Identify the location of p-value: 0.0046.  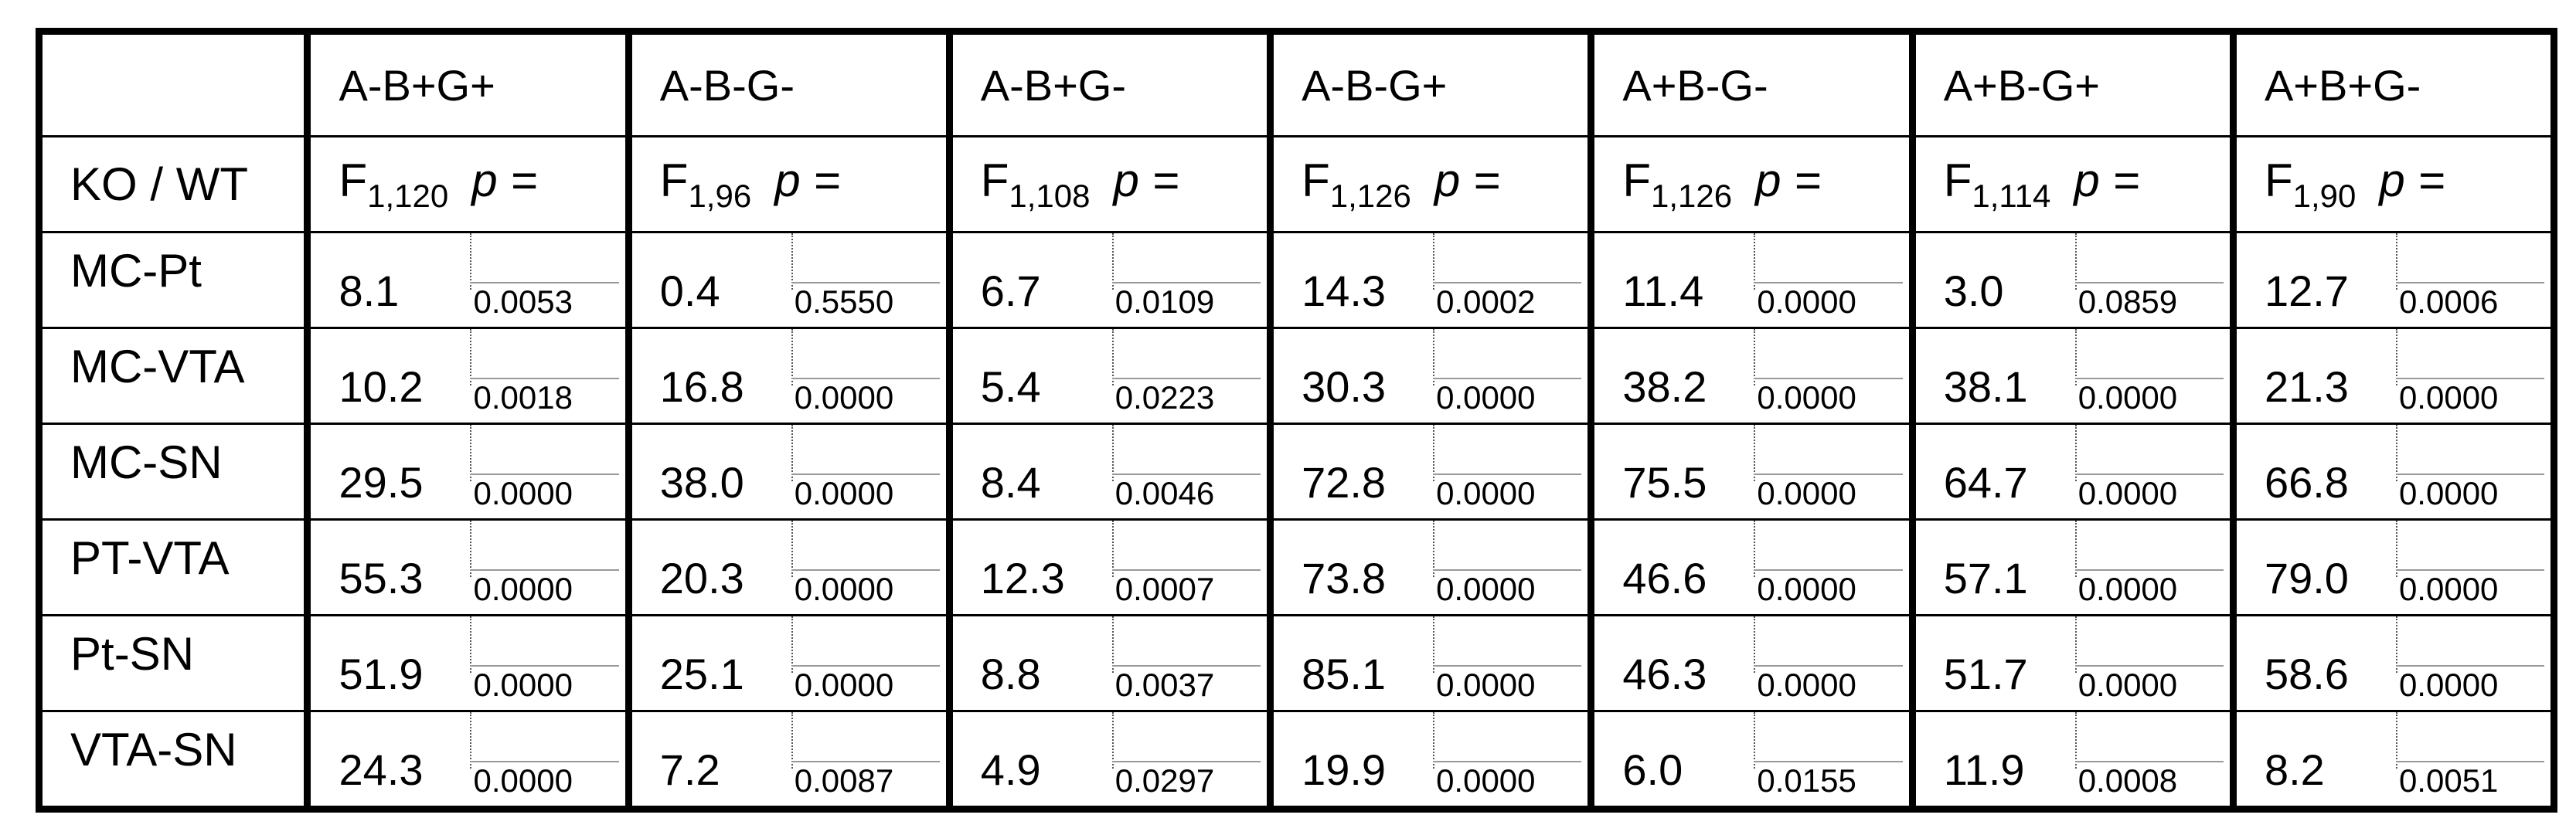
(1164, 493).